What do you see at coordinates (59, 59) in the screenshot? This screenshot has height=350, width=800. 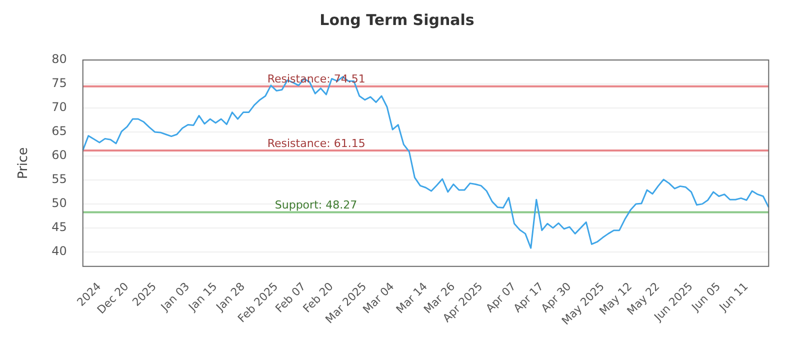 I see `y-tick-label: 80` at bounding box center [59, 59].